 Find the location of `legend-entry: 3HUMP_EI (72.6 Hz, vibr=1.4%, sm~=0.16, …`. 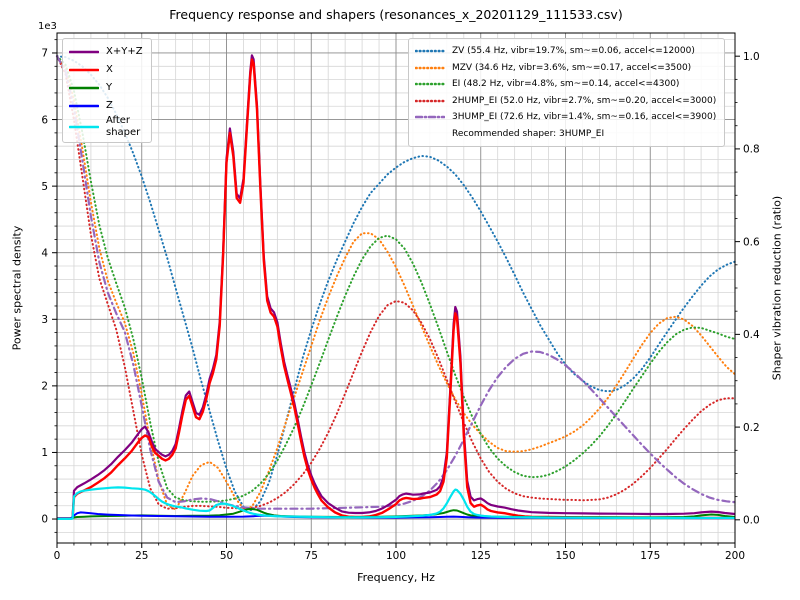

legend-entry: 3HUMP_EI (72.6 Hz, vibr=1.4%, sm~=0.16, … is located at coordinates (565, 117).